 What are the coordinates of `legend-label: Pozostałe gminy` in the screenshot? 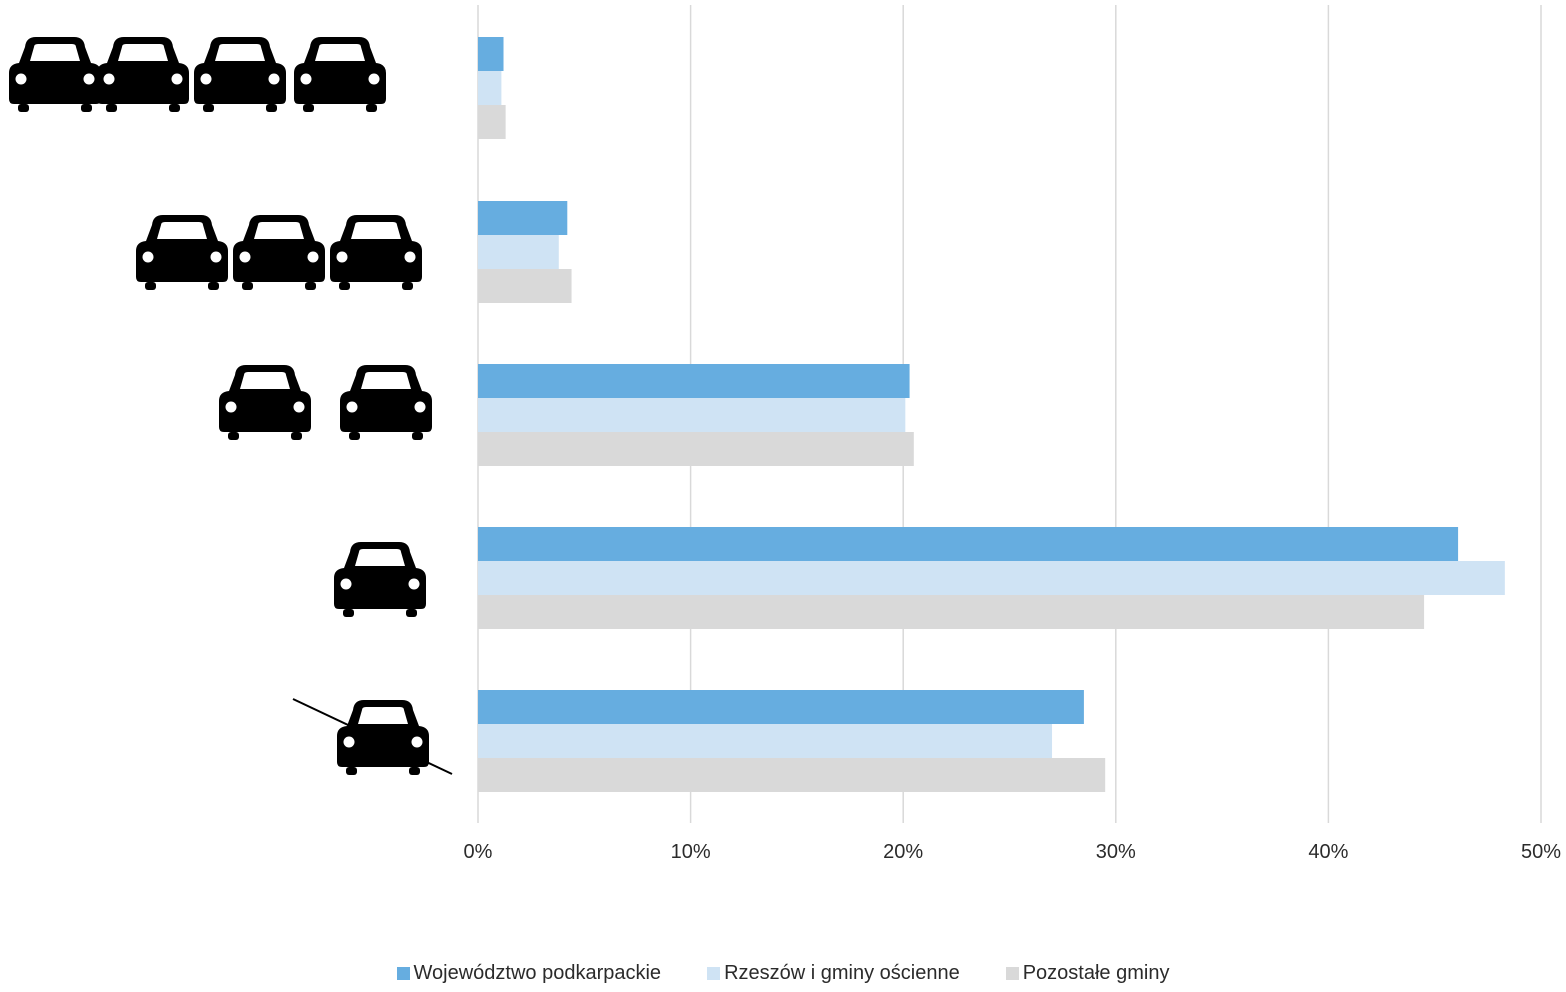 It's located at (1096, 972).